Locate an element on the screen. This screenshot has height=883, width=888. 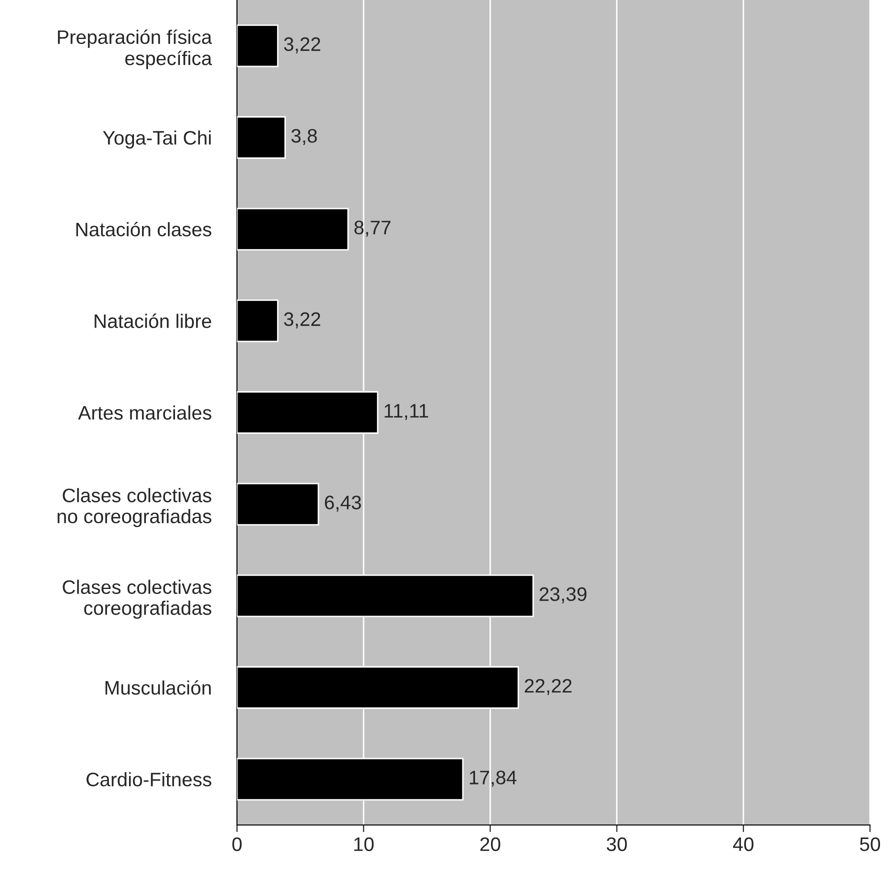
data-label: 6,43 is located at coordinates (342, 504).